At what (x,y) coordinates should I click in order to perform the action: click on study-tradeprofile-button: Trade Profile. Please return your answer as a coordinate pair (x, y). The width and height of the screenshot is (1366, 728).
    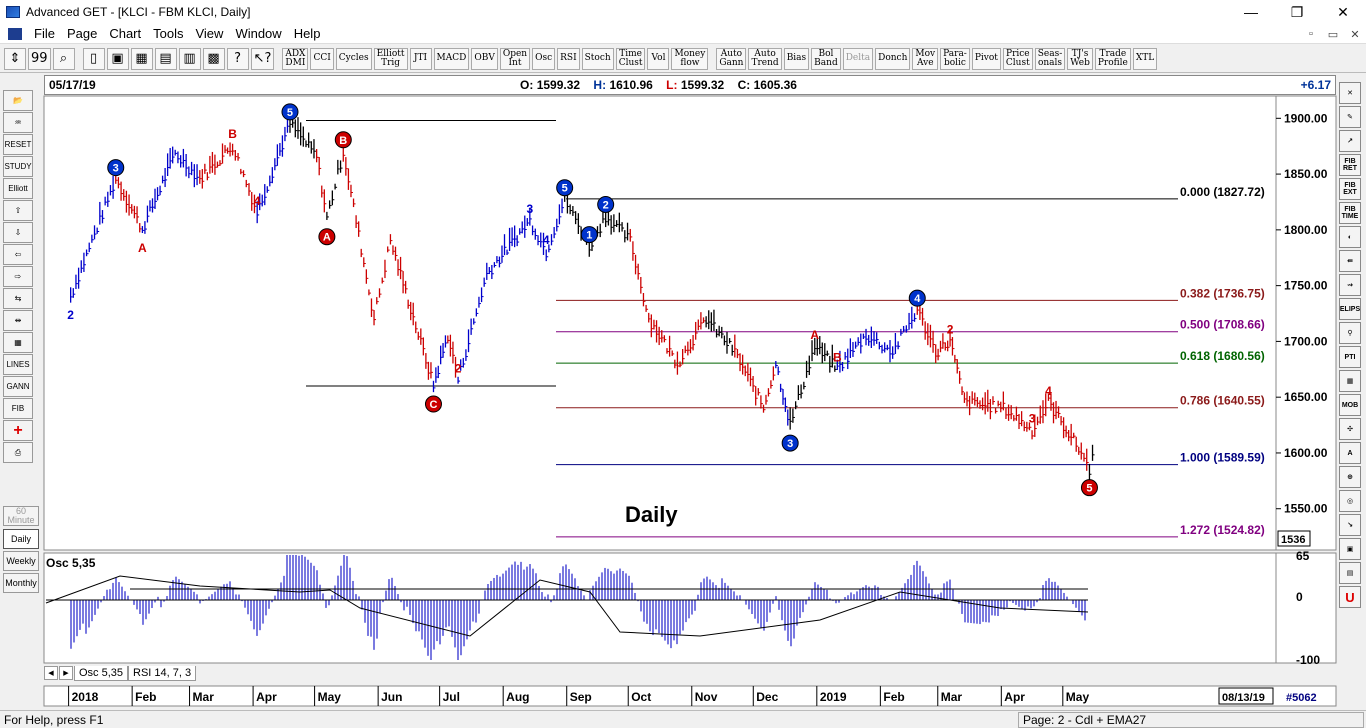
    Looking at the image, I should click on (1112, 58).